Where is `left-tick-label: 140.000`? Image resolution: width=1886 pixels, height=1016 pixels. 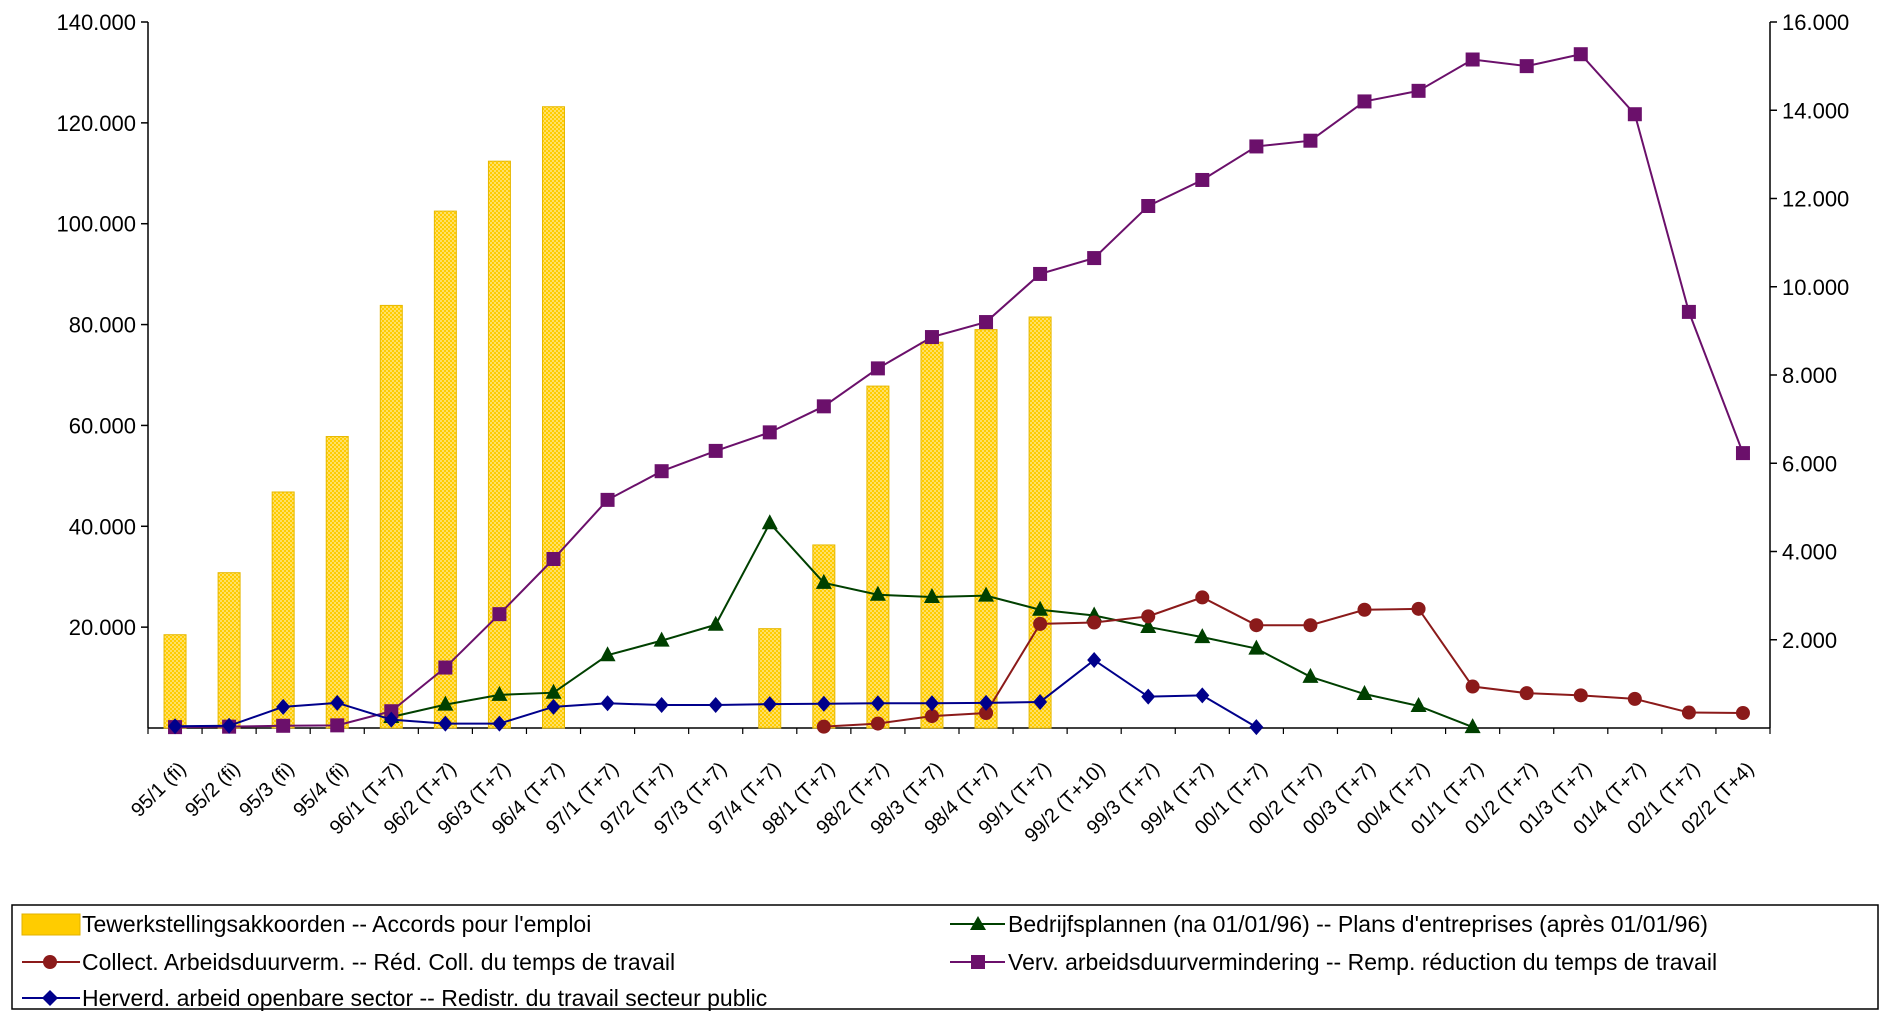
left-tick-label: 140.000 is located at coordinates (96, 22).